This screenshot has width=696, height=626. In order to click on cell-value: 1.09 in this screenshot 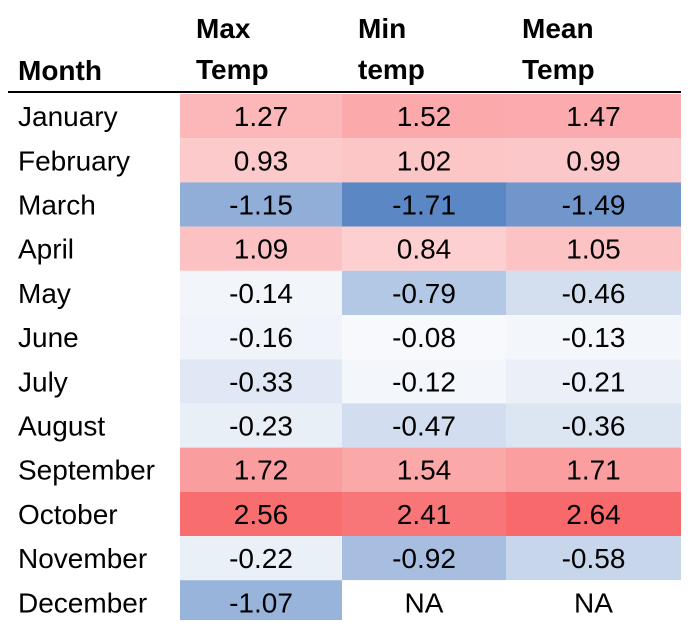, I will do `click(261, 249)`.